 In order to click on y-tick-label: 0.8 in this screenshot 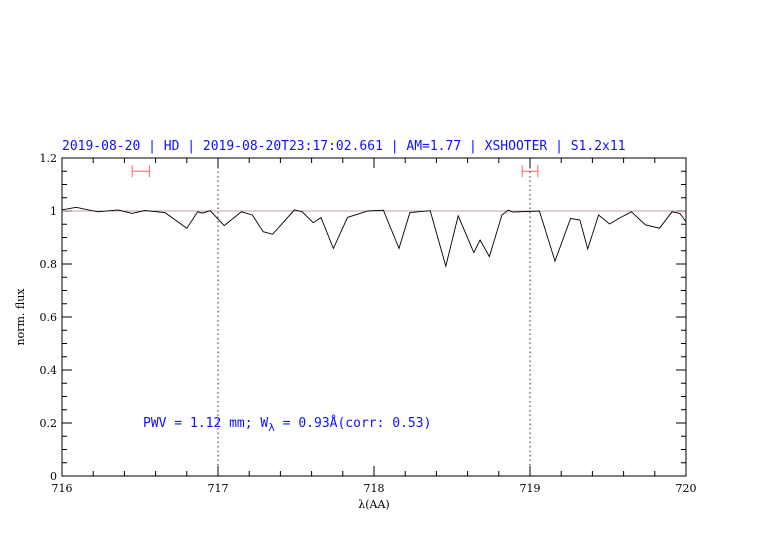, I will do `click(49, 264)`.